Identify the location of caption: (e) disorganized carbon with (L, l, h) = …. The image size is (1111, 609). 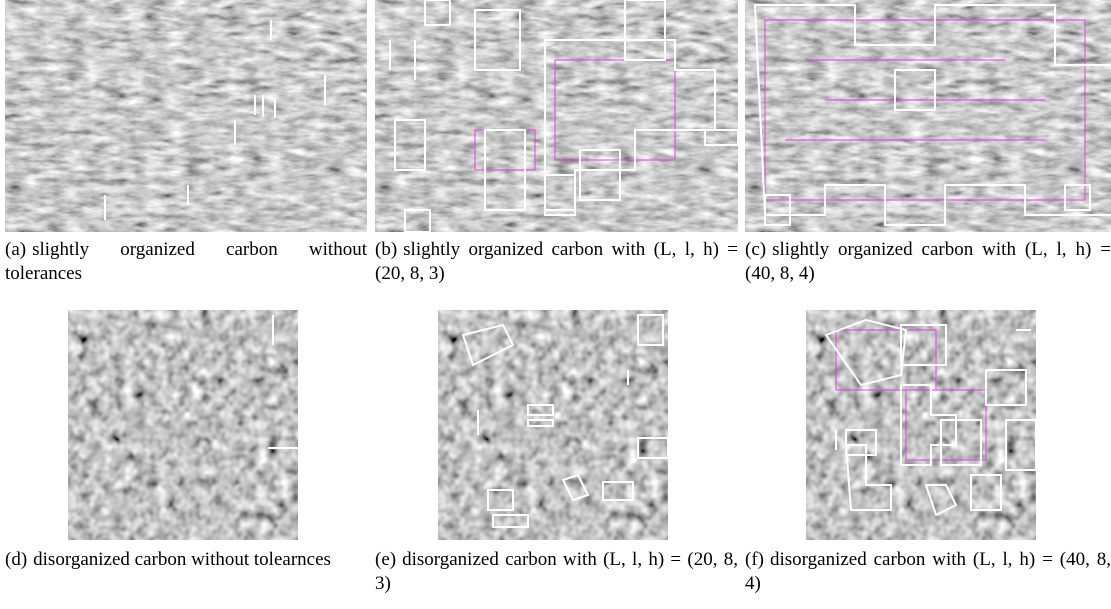
(556, 572).